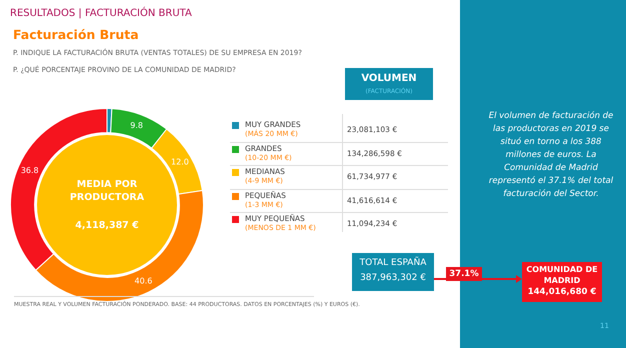  Describe the element at coordinates (562, 292) in the screenshot. I see `text: 144,016,680 €` at that location.